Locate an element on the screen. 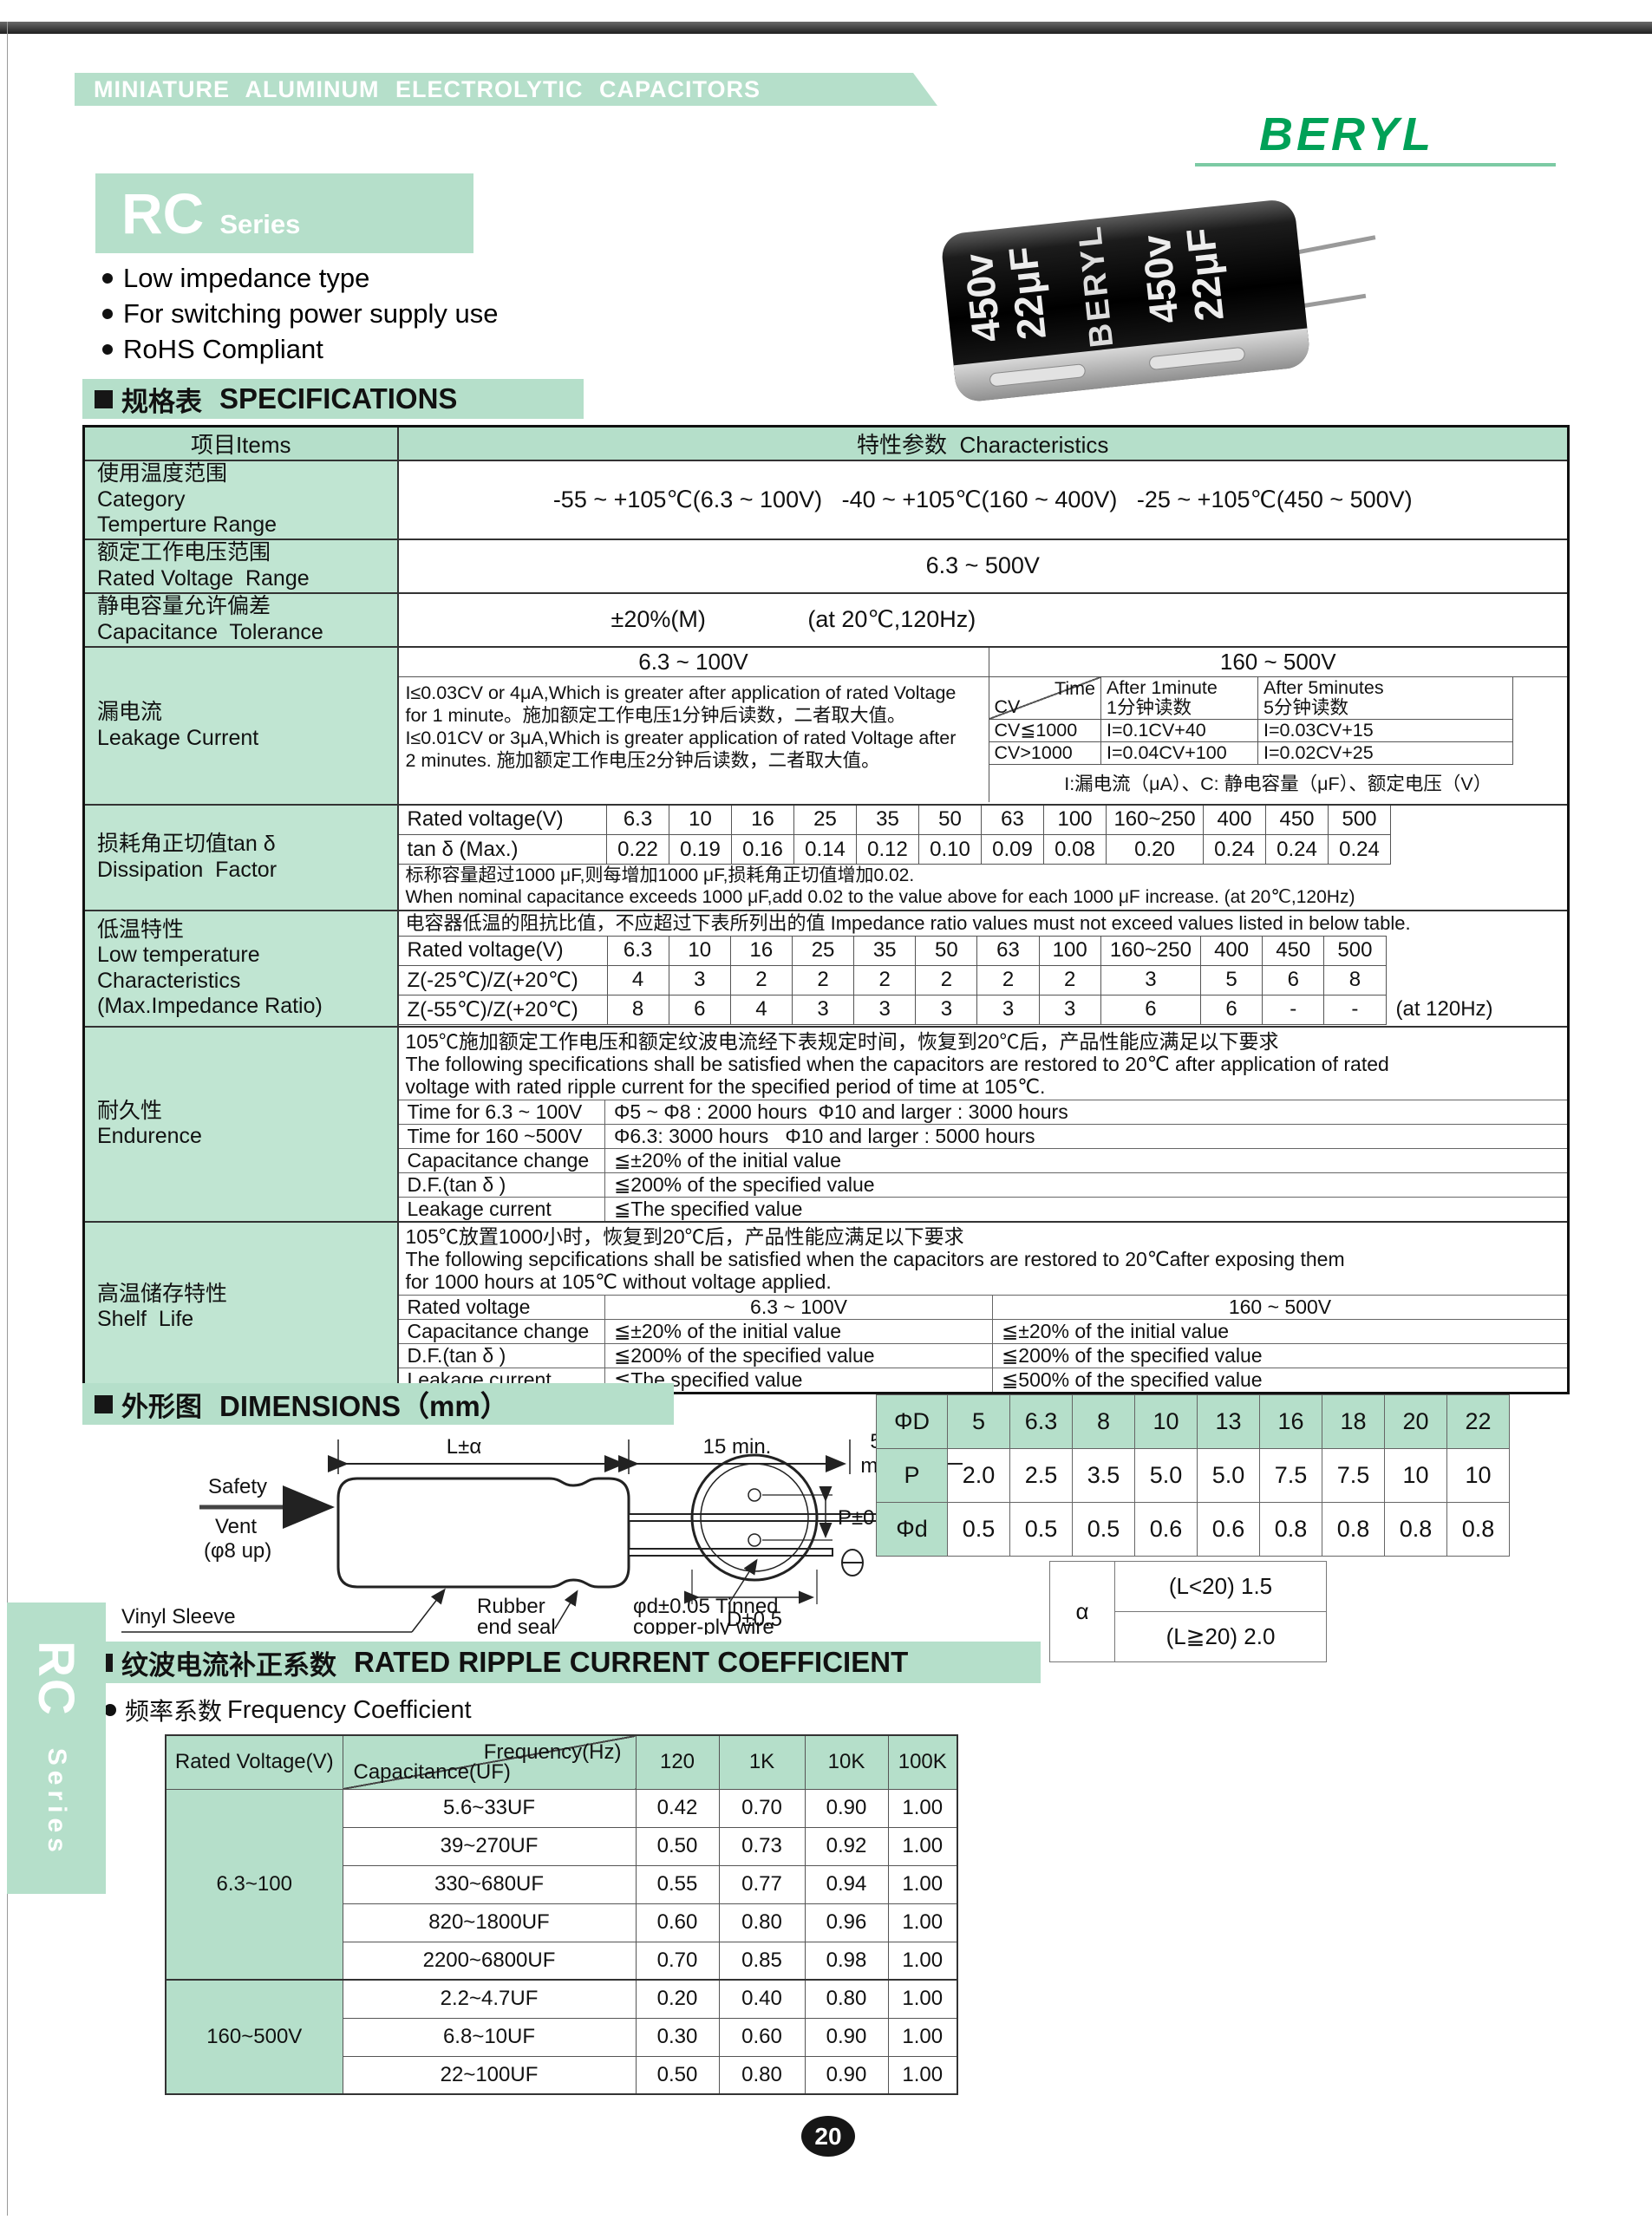  impedance-z55-cell: 8 is located at coordinates (638, 1009).